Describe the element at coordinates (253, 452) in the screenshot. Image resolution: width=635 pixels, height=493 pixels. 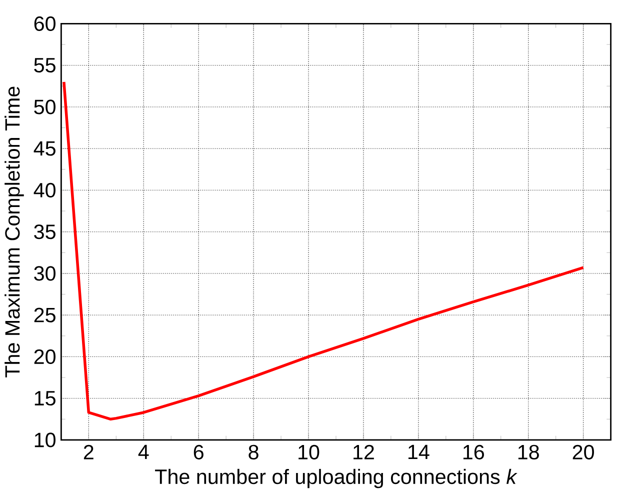
I see `x-tick-label: 8` at that location.